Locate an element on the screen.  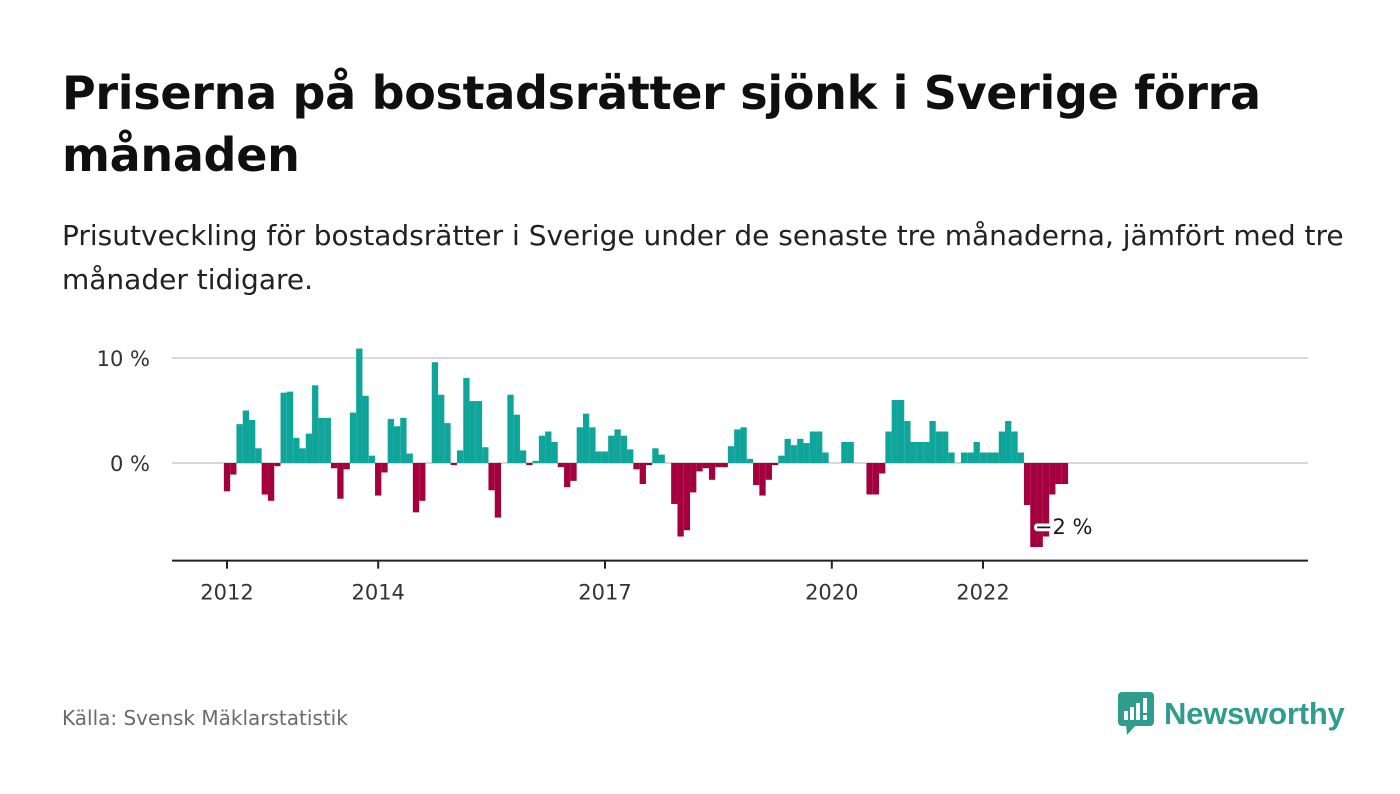
last-value-label-halo: −2 % is located at coordinates (1064, 527).